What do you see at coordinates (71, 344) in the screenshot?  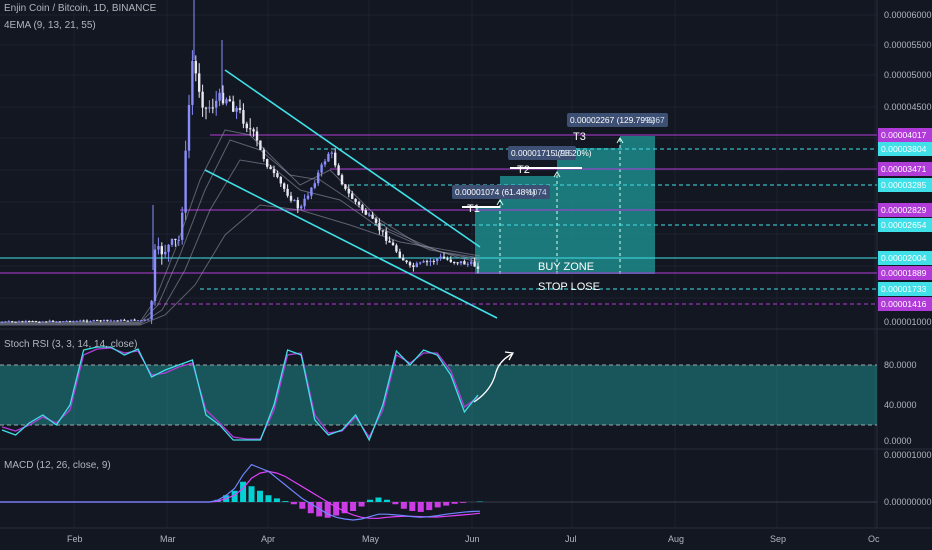 I see `stoch-rsi-title: Stoch RSI (3, 3, 14, 14, close)` at bounding box center [71, 344].